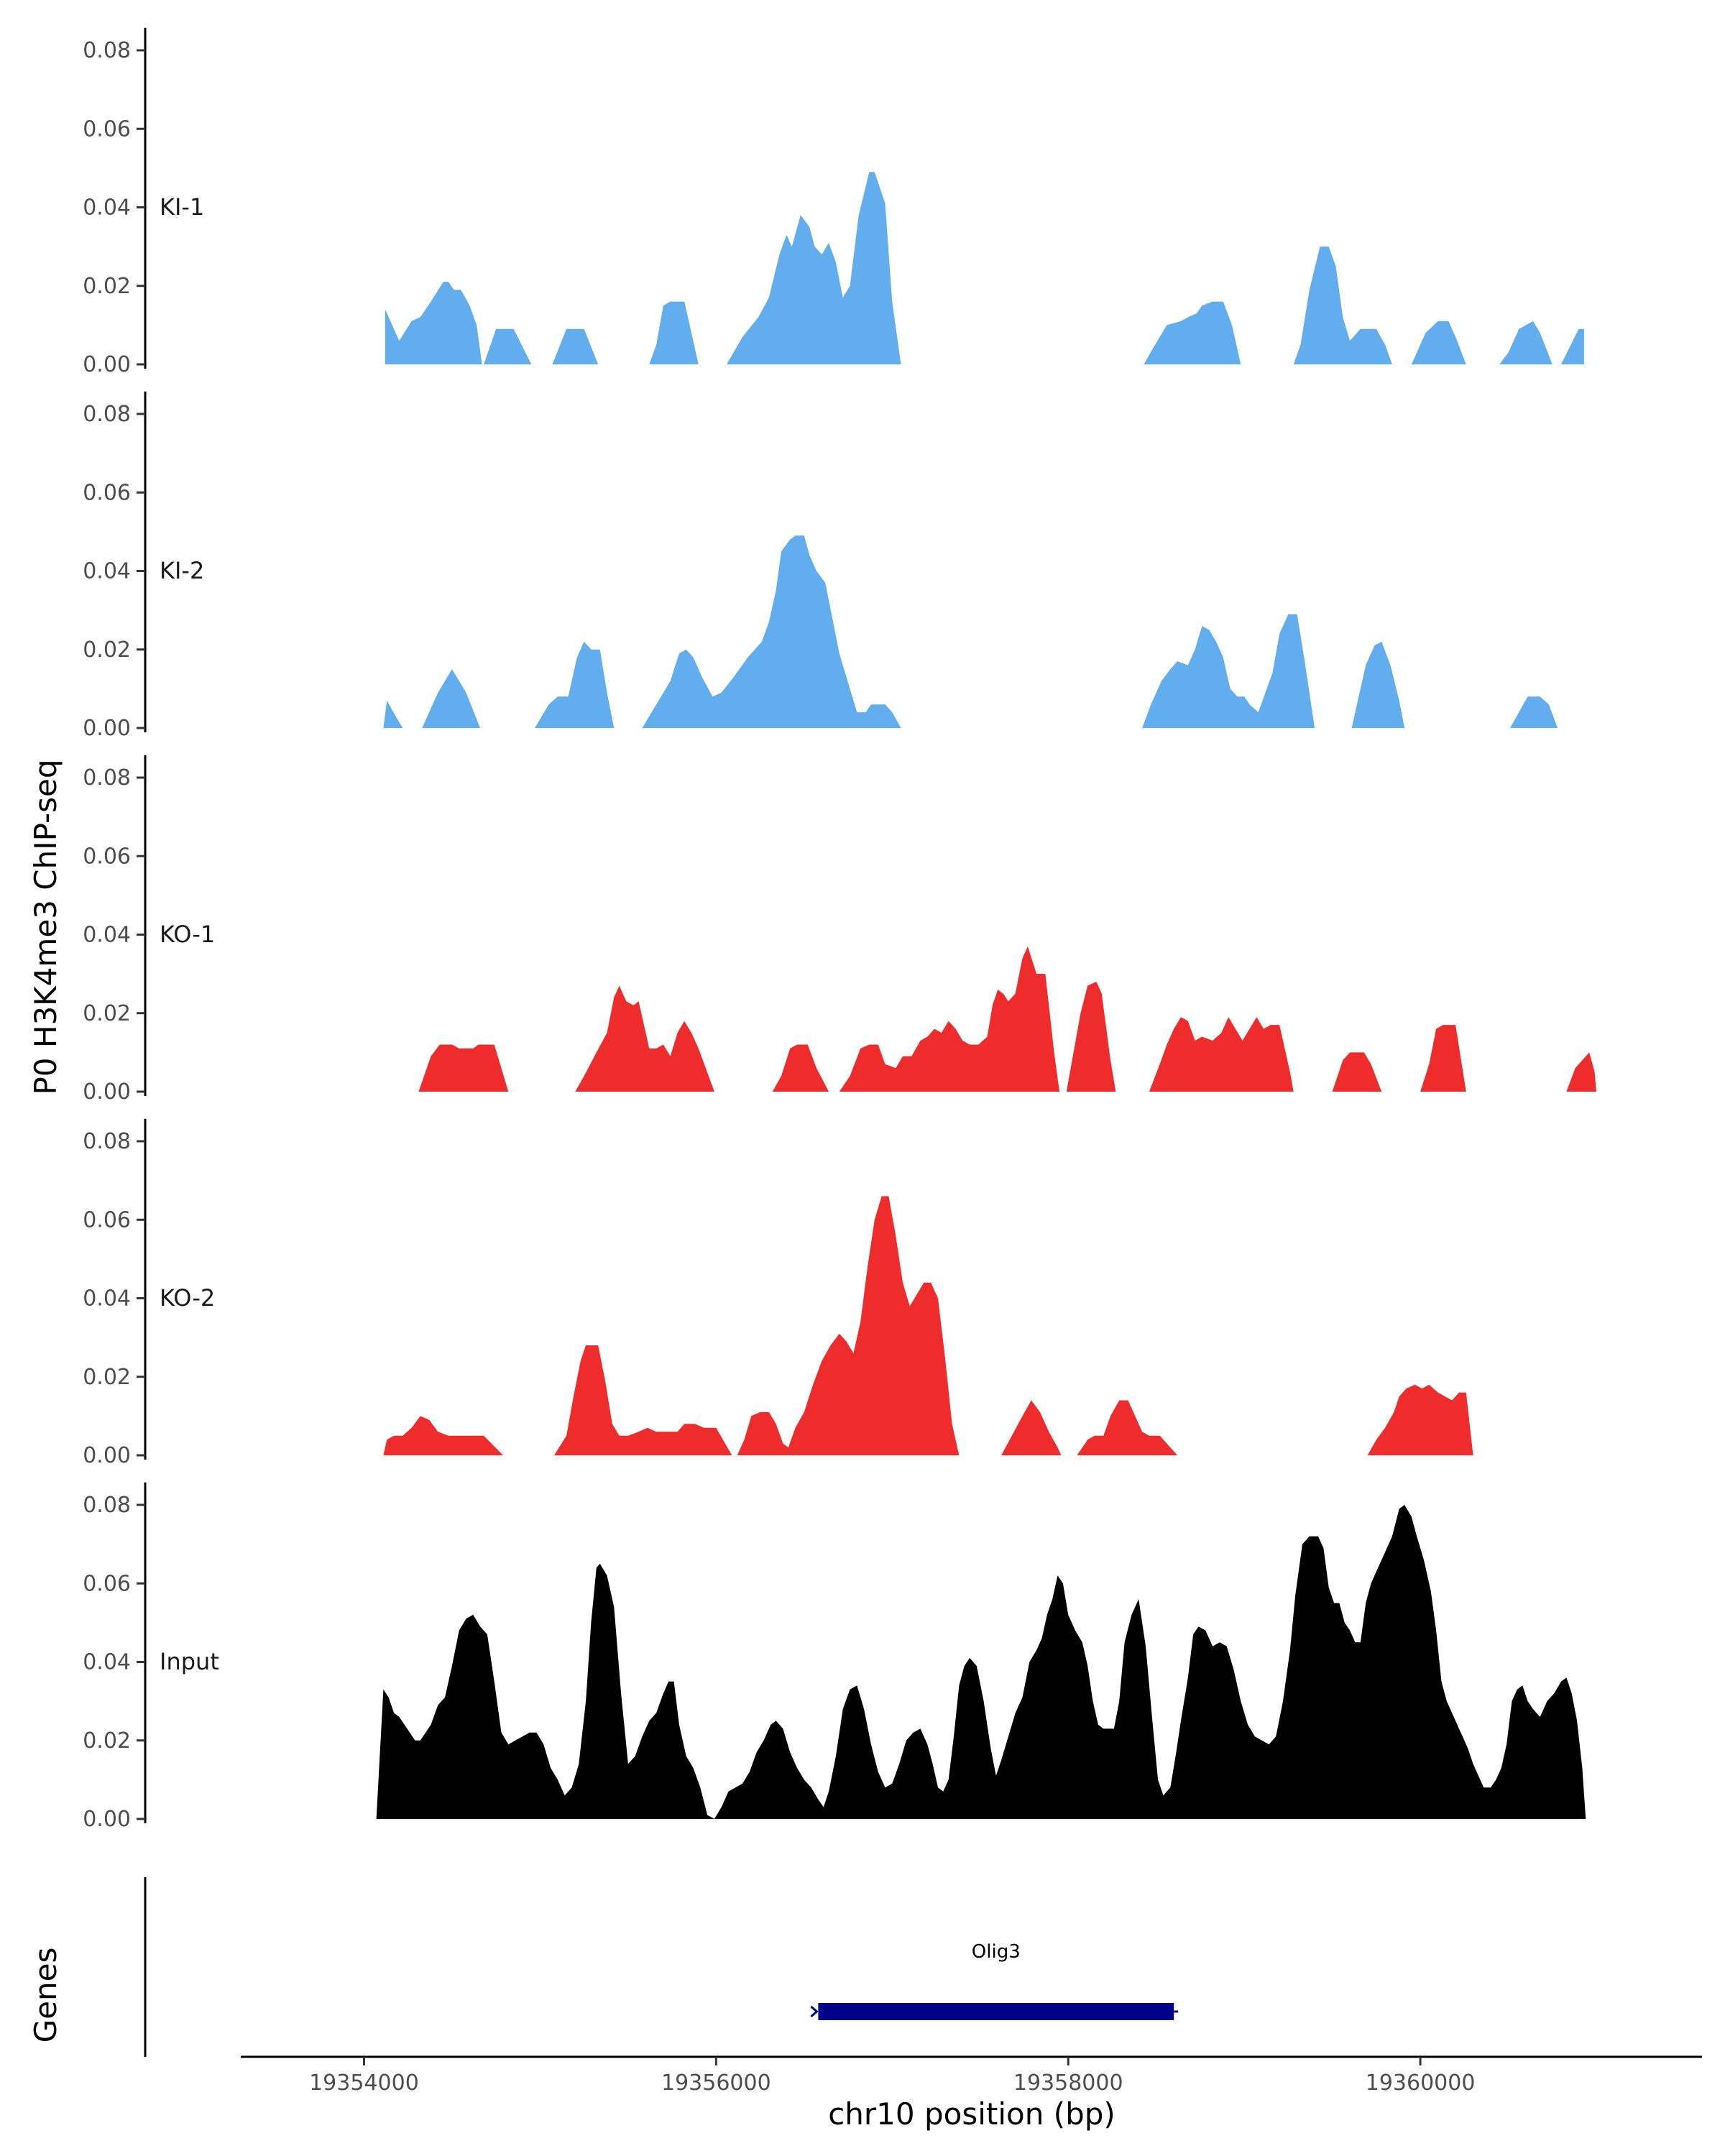 Image resolution: width=1725 pixels, height=2156 pixels. What do you see at coordinates (1068, 2083) in the screenshot?
I see `x-tick-label: 19358000` at bounding box center [1068, 2083].